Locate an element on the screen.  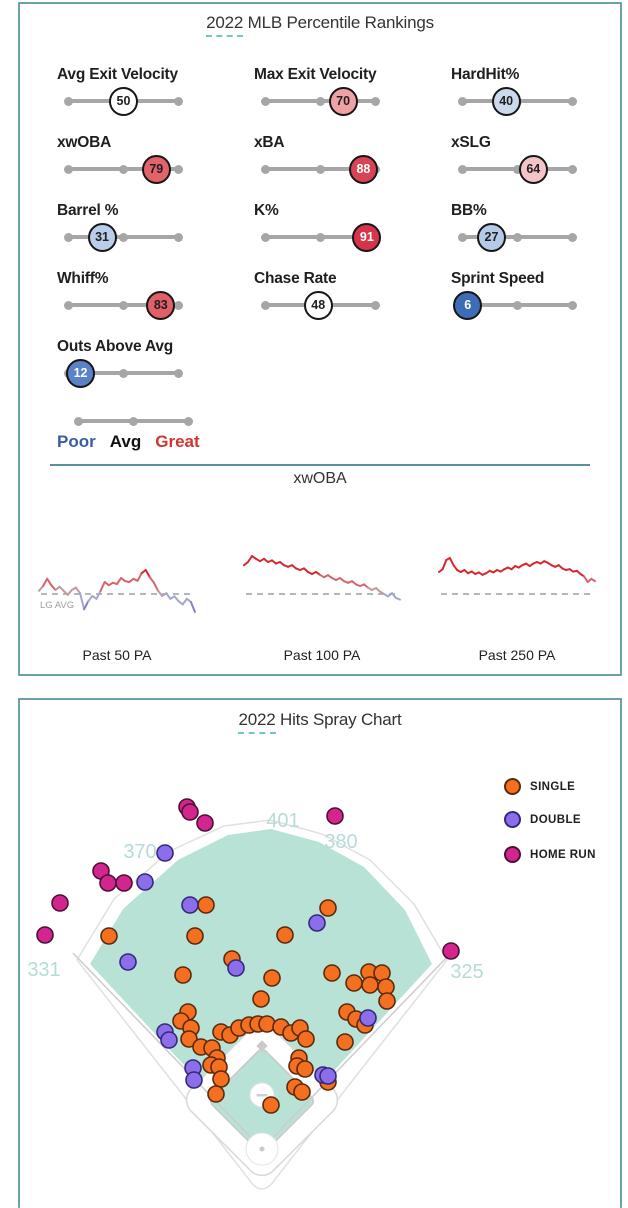
percentile-slider: 50 is located at coordinates (123, 101).